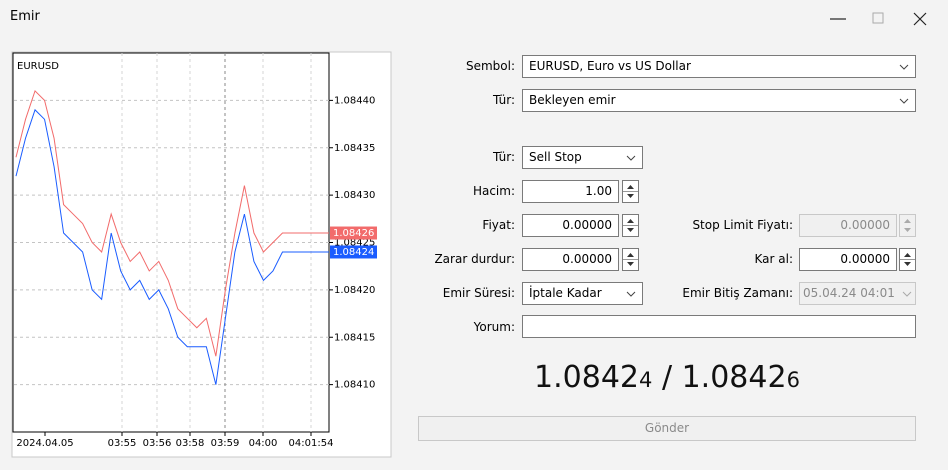  What do you see at coordinates (263, 443) in the screenshot?
I see `x-tick-label: 04:00` at bounding box center [263, 443].